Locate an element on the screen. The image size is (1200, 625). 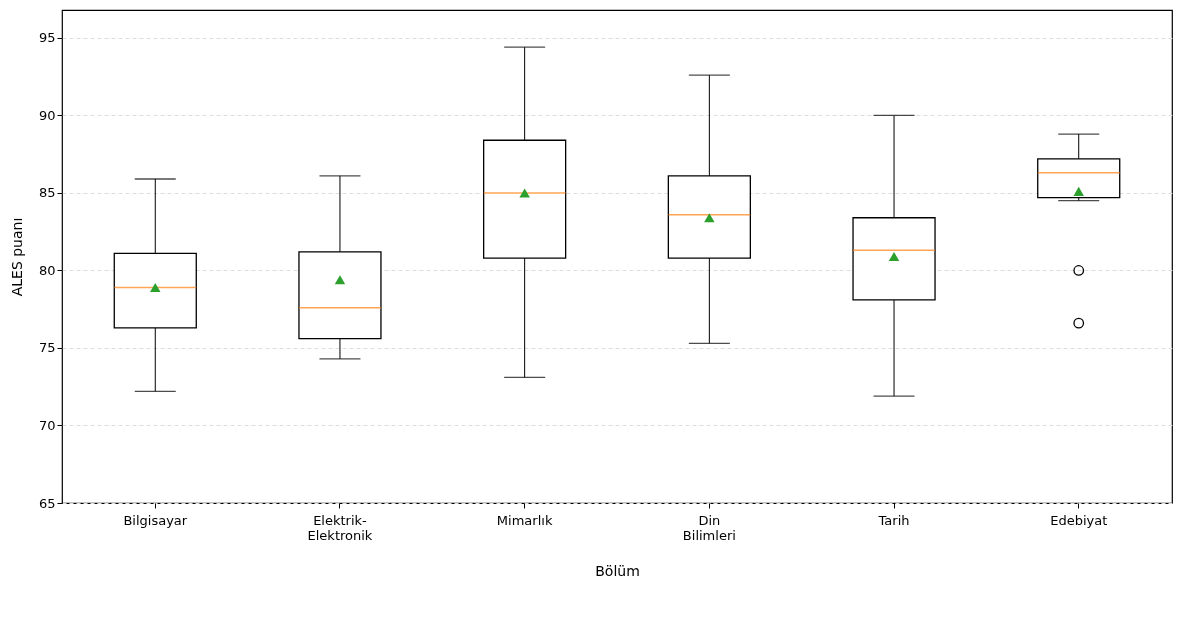
x-tick-label: Mimarlık is located at coordinates (524, 520).